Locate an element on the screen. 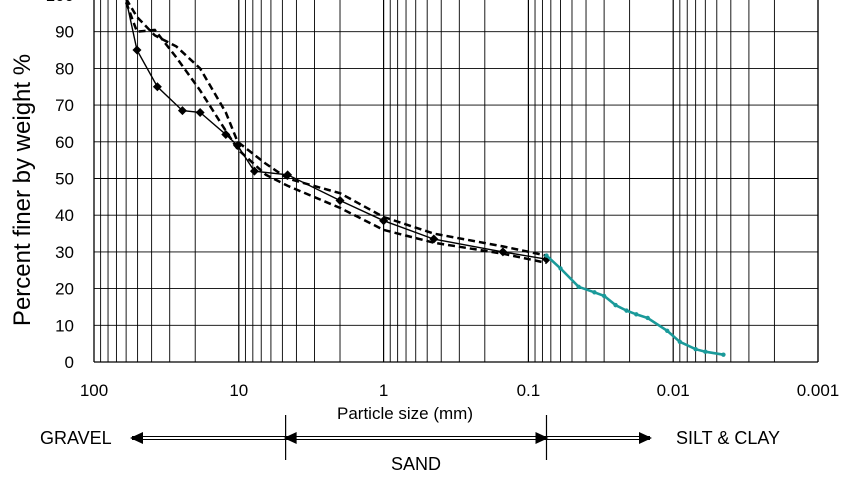 This screenshot has height=478, width=850. x-tick-labels: 100 10 1 0.1 0.01 0.001 is located at coordinates (459, 390).